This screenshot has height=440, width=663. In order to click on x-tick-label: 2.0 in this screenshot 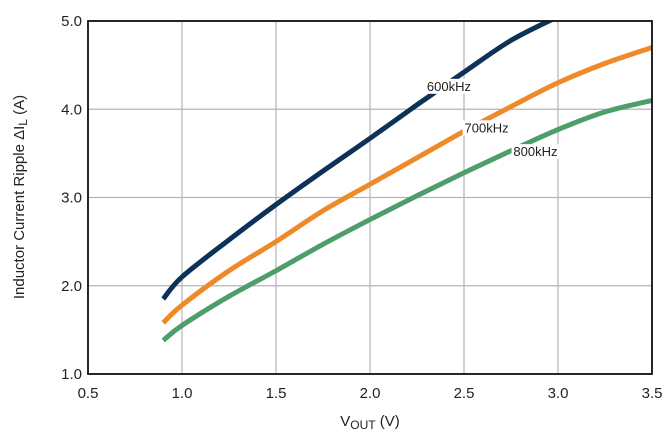, I will do `click(370, 393)`.